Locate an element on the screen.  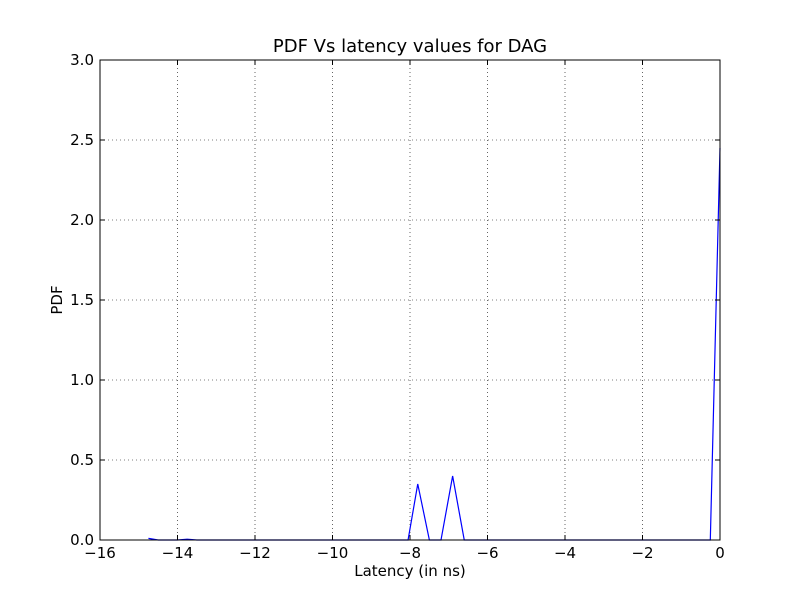
y-axis-label: PDF is located at coordinates (57, 299).